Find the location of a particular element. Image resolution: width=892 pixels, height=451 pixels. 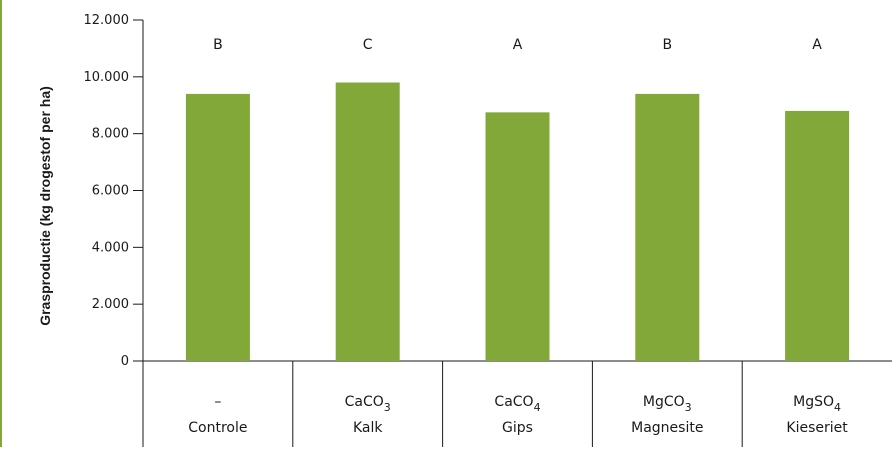

category-formula: CaCO3 is located at coordinates (368, 404).